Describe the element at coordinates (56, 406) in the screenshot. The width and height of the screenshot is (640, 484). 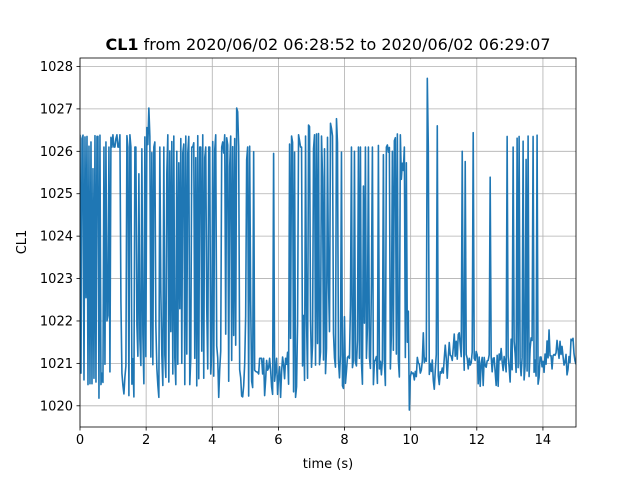
I see `y-tick-label: 1020` at that location.